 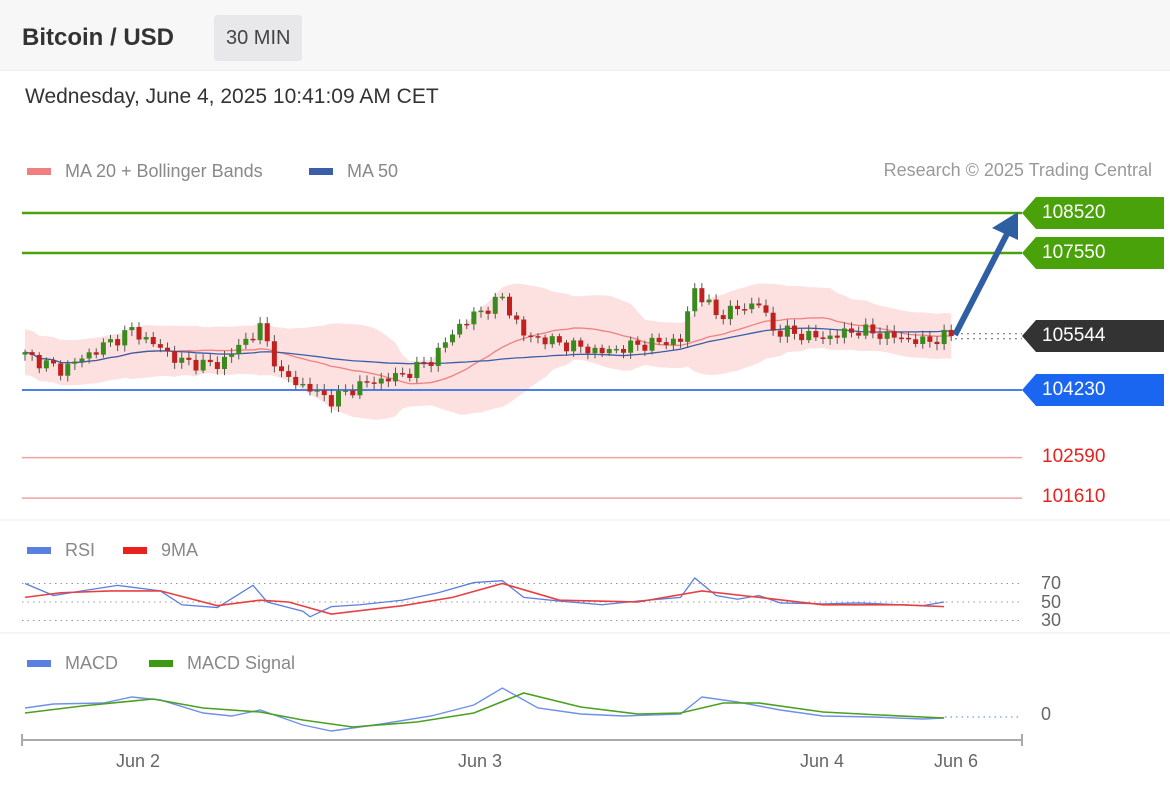 What do you see at coordinates (39, 550) in the screenshot?
I see `rsi-swatch` at bounding box center [39, 550].